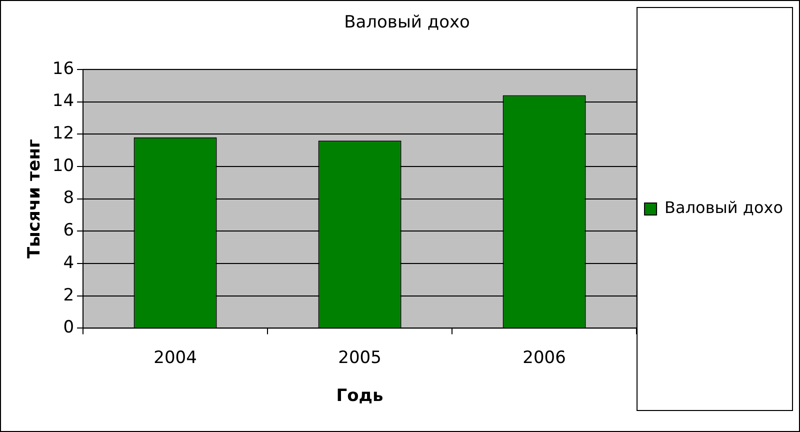 This screenshot has width=800, height=432. Describe the element at coordinates (68, 230) in the screenshot. I see `y-tick-label: 6` at that location.